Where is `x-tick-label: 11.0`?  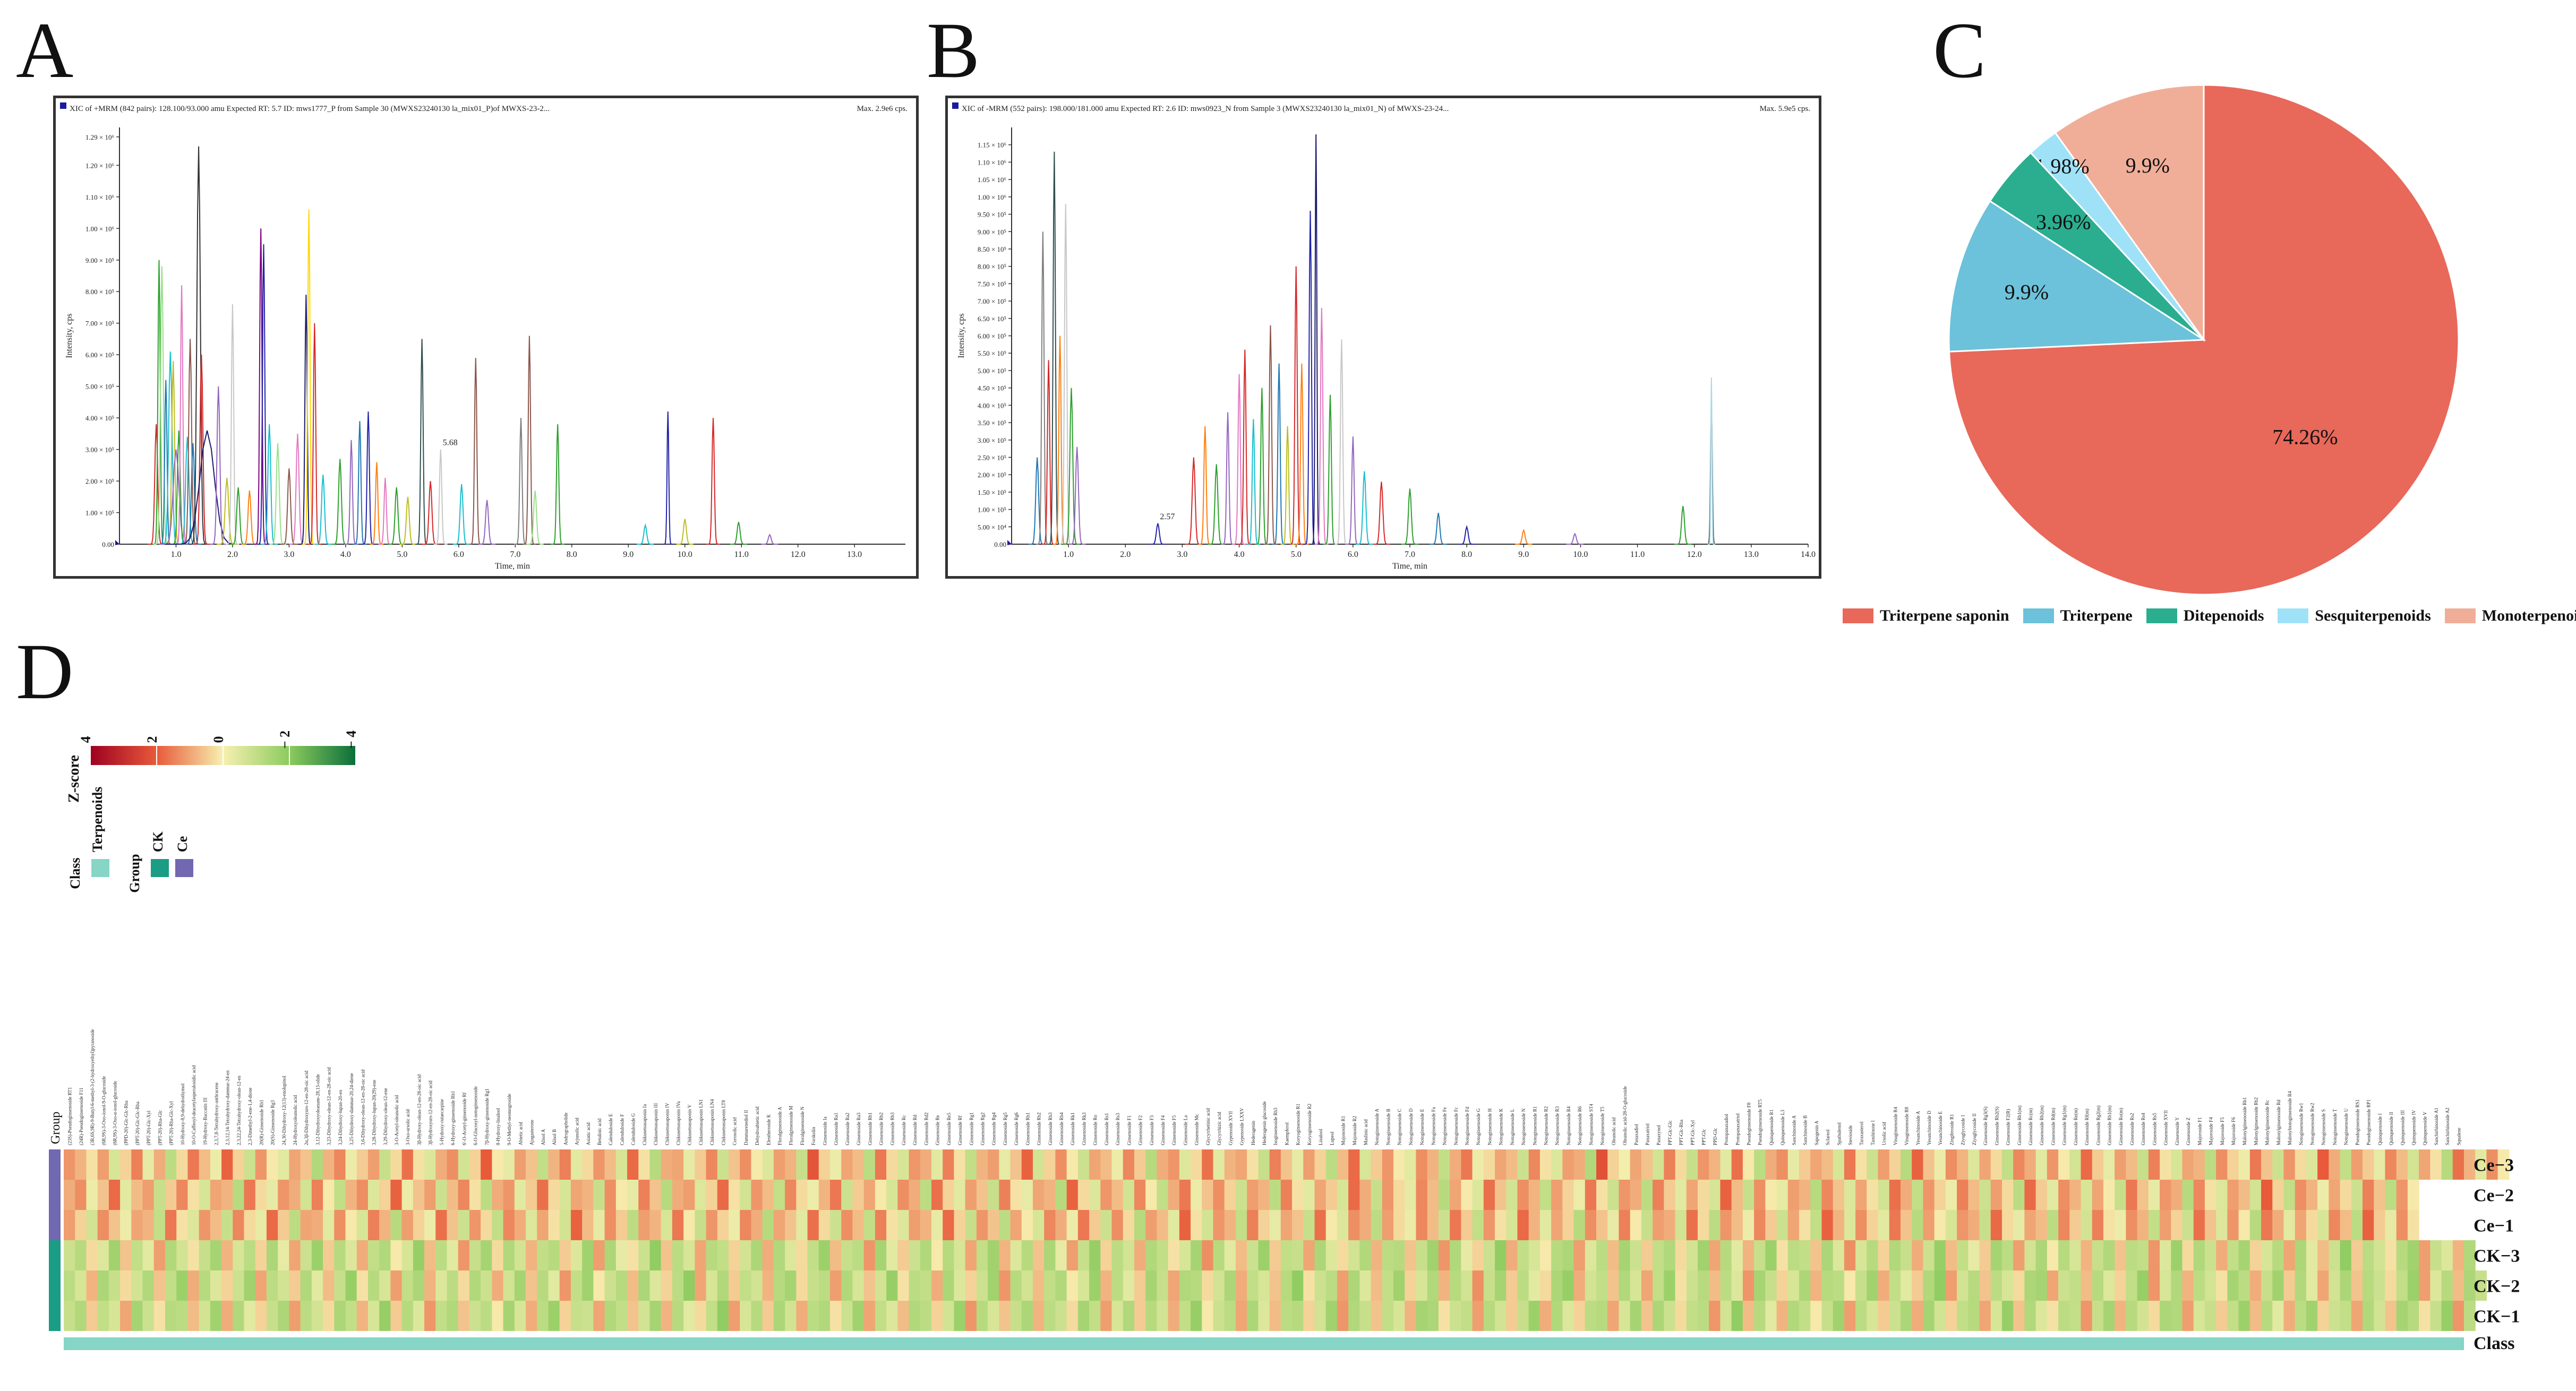 x-tick-label: 11.0 is located at coordinates (742, 554).